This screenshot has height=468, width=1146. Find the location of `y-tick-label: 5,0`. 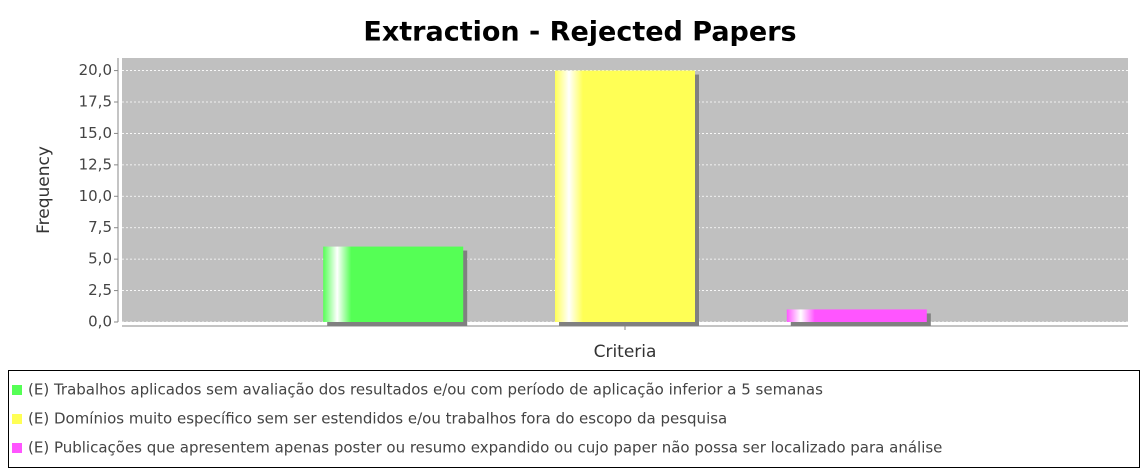

y-tick-label: 5,0 is located at coordinates (100, 259).